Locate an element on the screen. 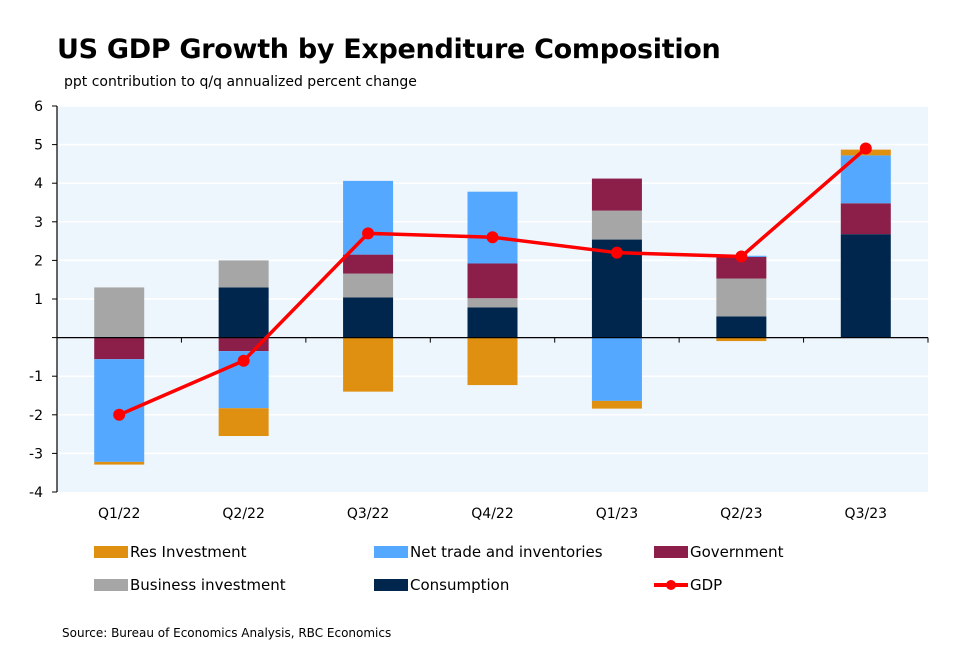  legend-swatch-business-investment is located at coordinates (111, 585).